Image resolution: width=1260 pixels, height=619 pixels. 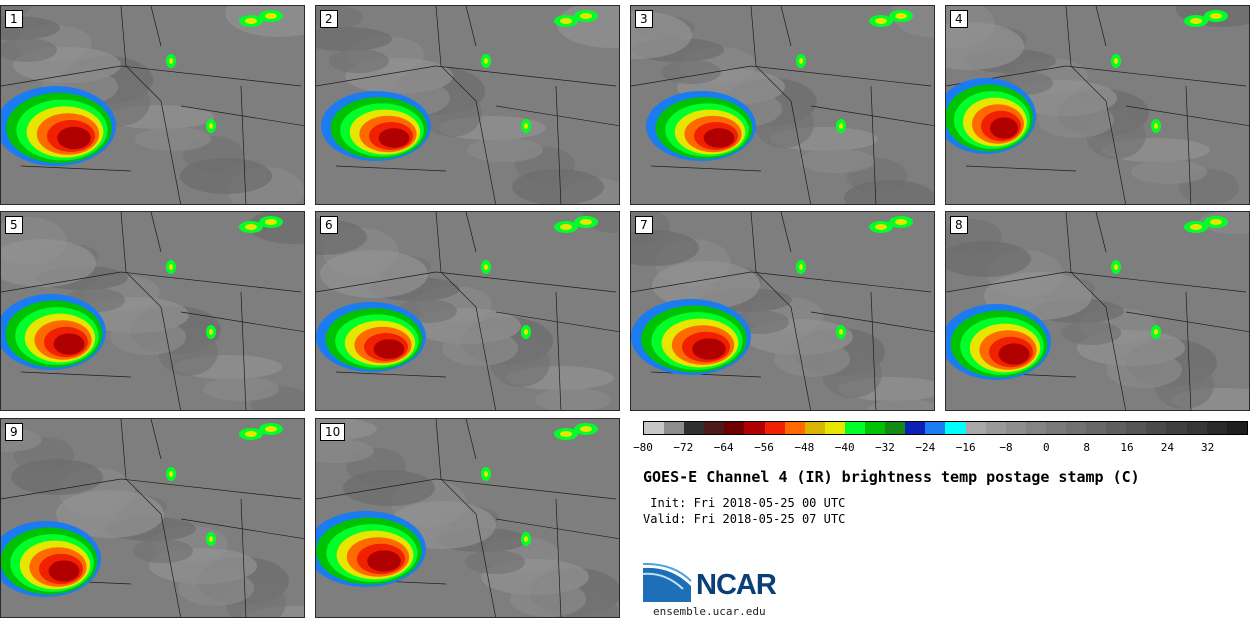 I want to click on logo-url: ensemble.ucar.edu, so click(x=709, y=611).